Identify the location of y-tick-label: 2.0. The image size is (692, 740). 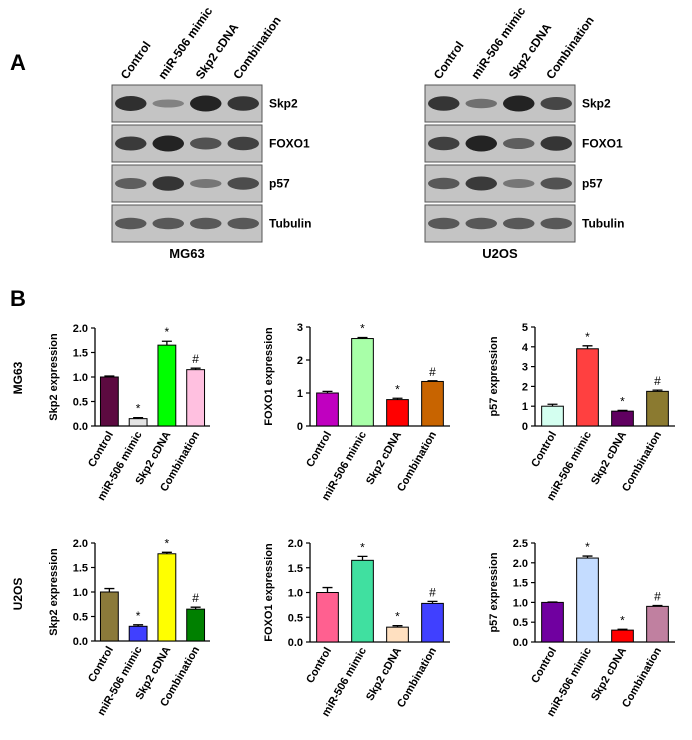
(80, 544).